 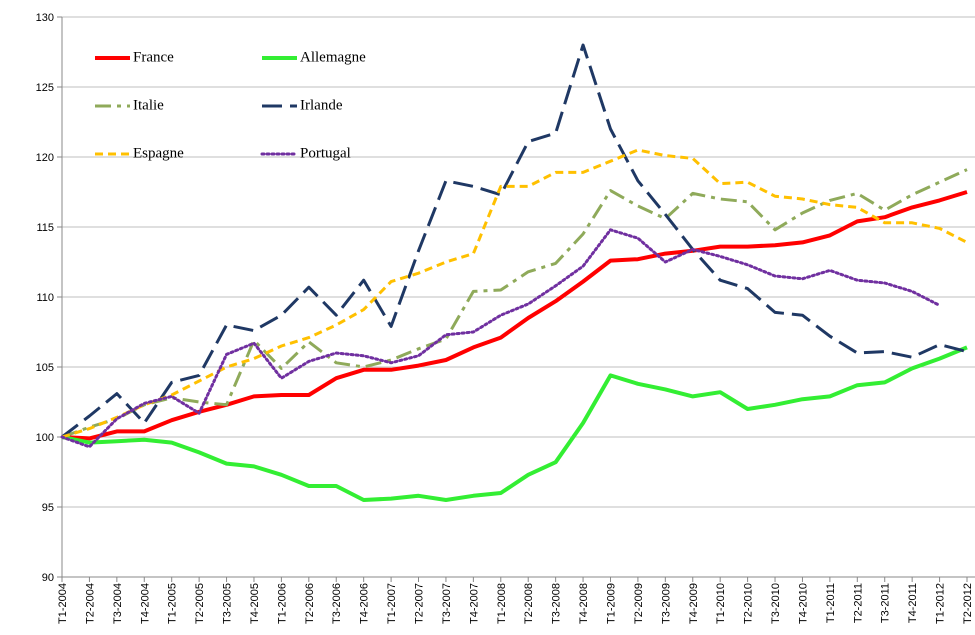 What do you see at coordinates (666, 603) in the screenshot?
I see `x-tick-label: T3-2009` at bounding box center [666, 603].